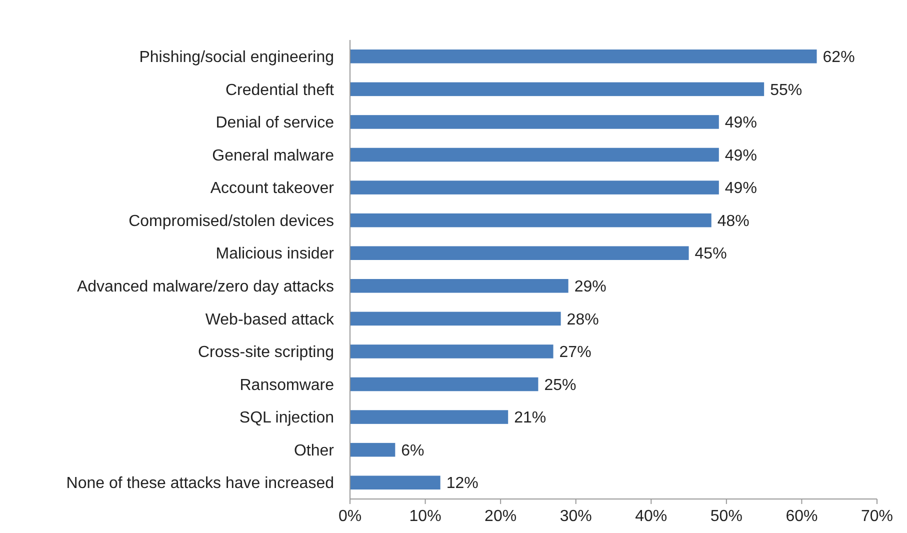  What do you see at coordinates (576, 516) in the screenshot?
I see `x-tick-label: 30%` at bounding box center [576, 516].